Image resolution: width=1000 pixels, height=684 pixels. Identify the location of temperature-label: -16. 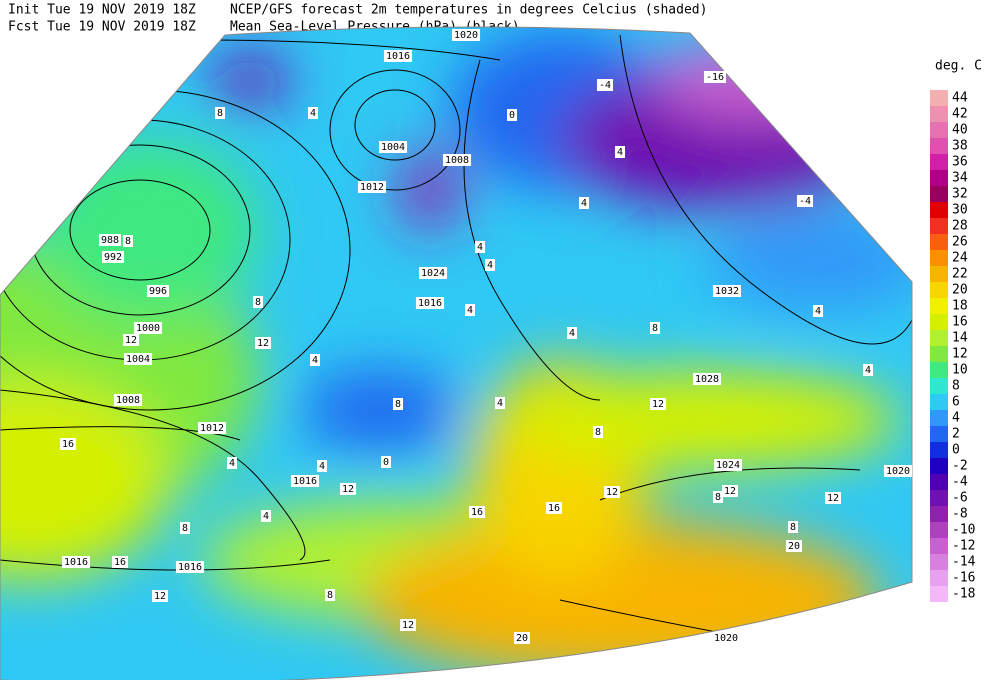
(715, 77).